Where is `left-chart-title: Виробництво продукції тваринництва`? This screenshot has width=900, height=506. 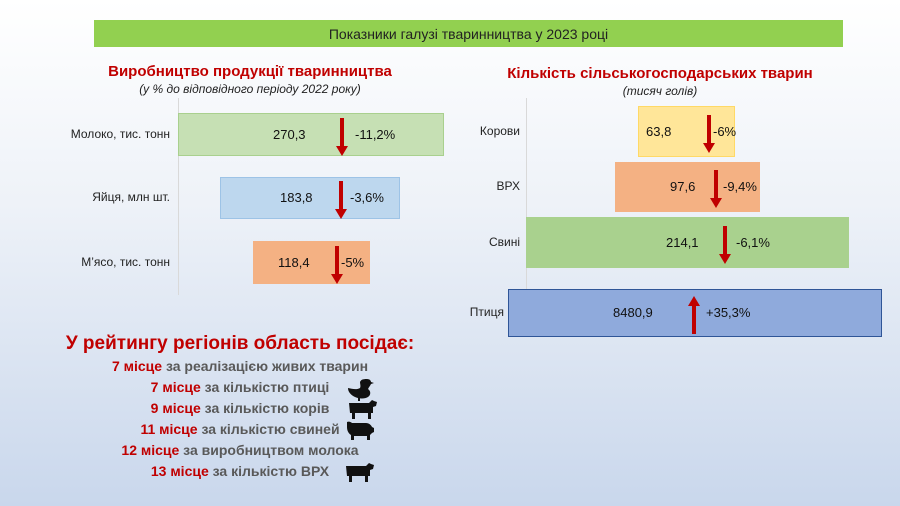
left-chart-title: Виробництво продукції тваринництва is located at coordinates (250, 71).